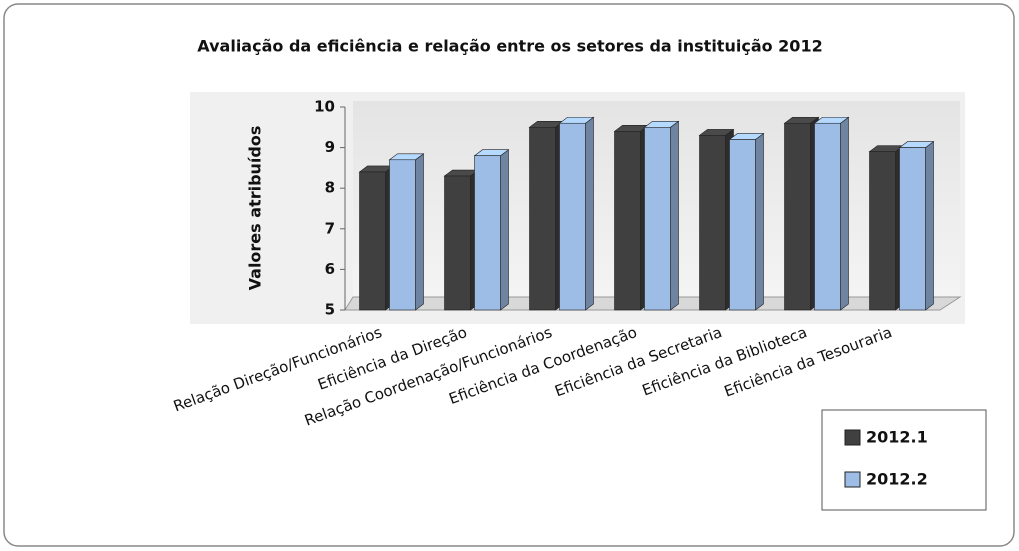  Describe the element at coordinates (904, 460) in the screenshot. I see `legend` at that location.